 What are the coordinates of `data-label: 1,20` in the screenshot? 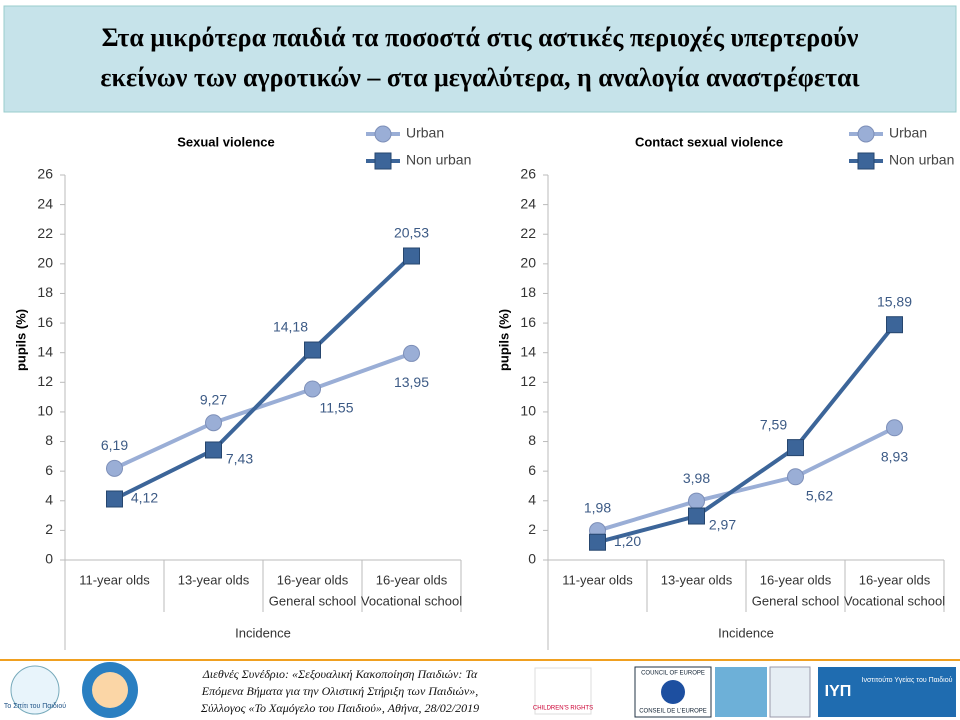 It's located at (627, 541).